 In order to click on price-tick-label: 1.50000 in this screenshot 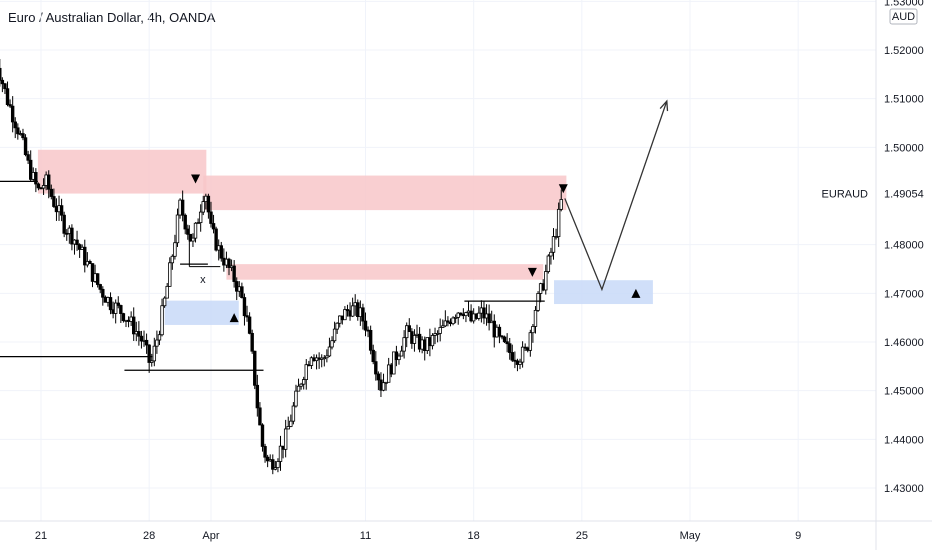, I will do `click(904, 148)`.